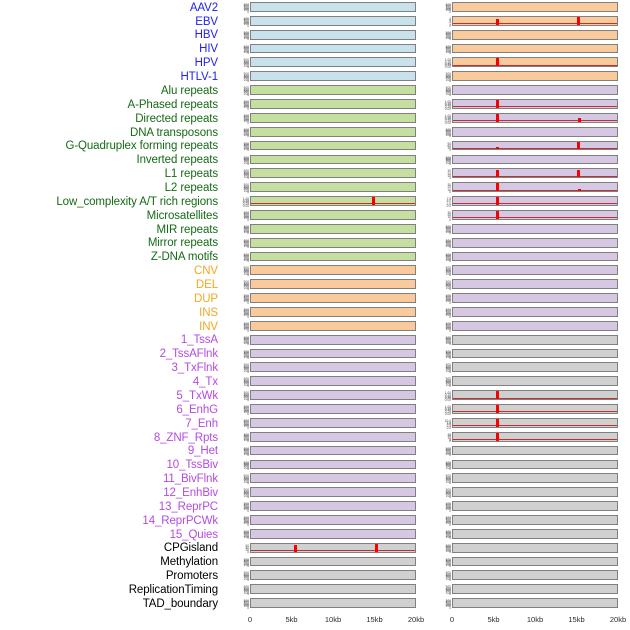 Image resolution: width=630 pixels, height=630 pixels. What do you see at coordinates (448, 463) in the screenshot?
I see `y-tick-label: 400` at bounding box center [448, 463].